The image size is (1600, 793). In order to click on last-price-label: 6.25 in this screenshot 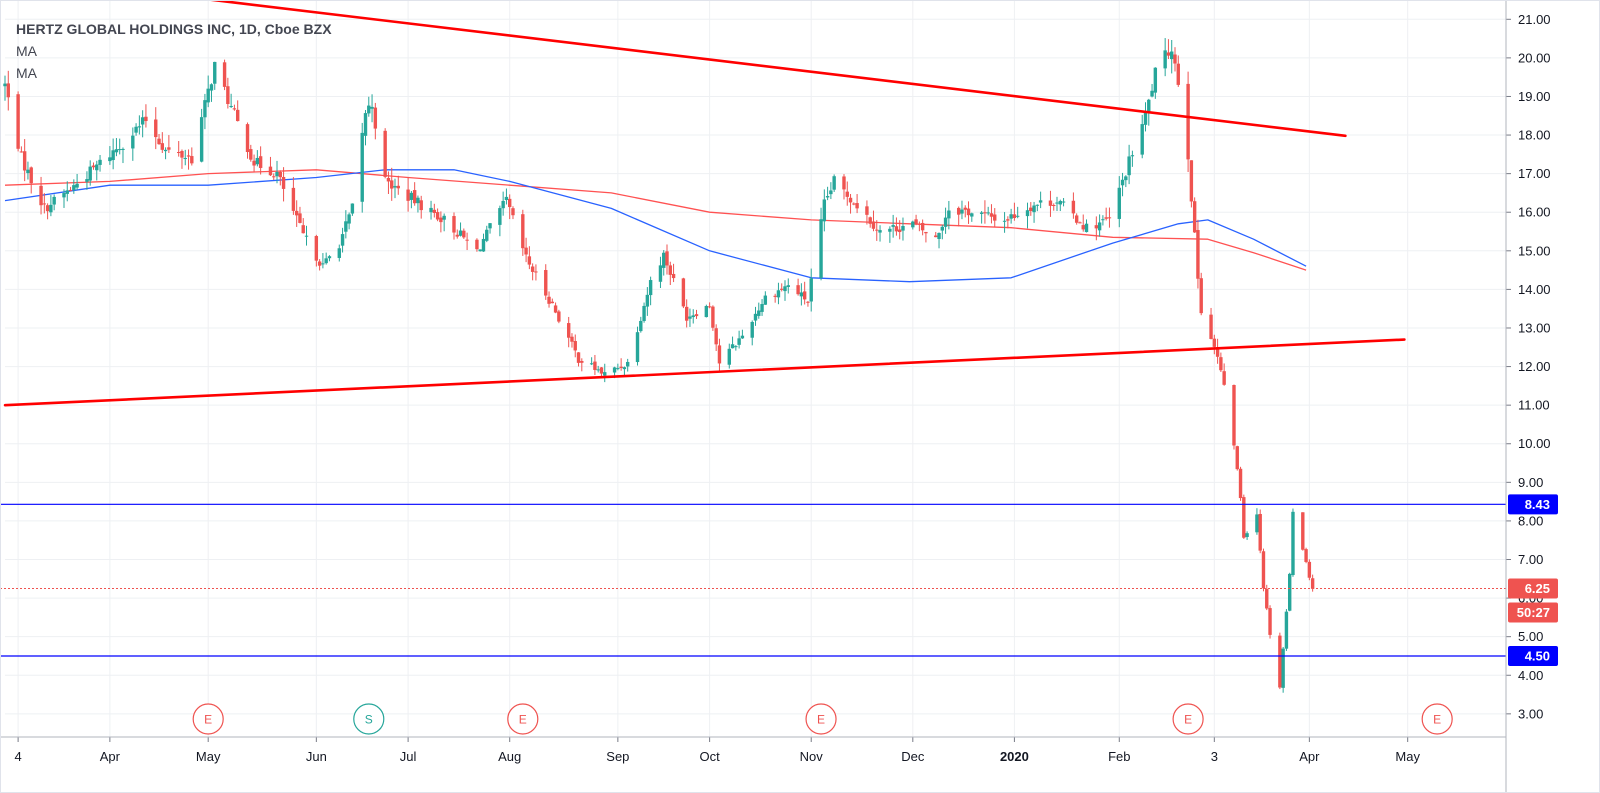, I will do `click(1533, 588)`.